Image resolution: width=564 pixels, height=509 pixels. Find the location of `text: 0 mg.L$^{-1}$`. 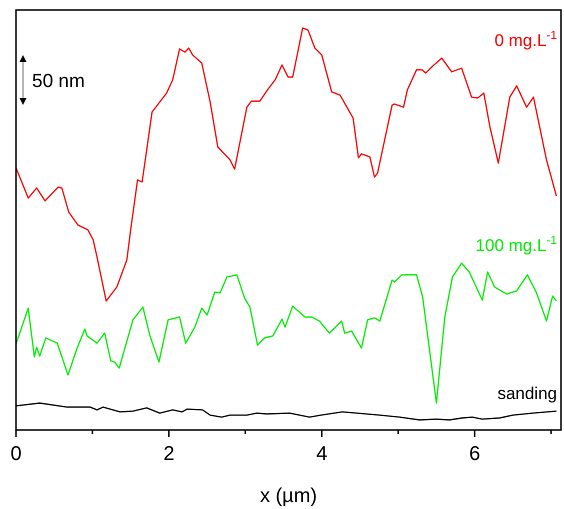

text: 0 mg.L$^{-1}$ is located at coordinates (526, 39).